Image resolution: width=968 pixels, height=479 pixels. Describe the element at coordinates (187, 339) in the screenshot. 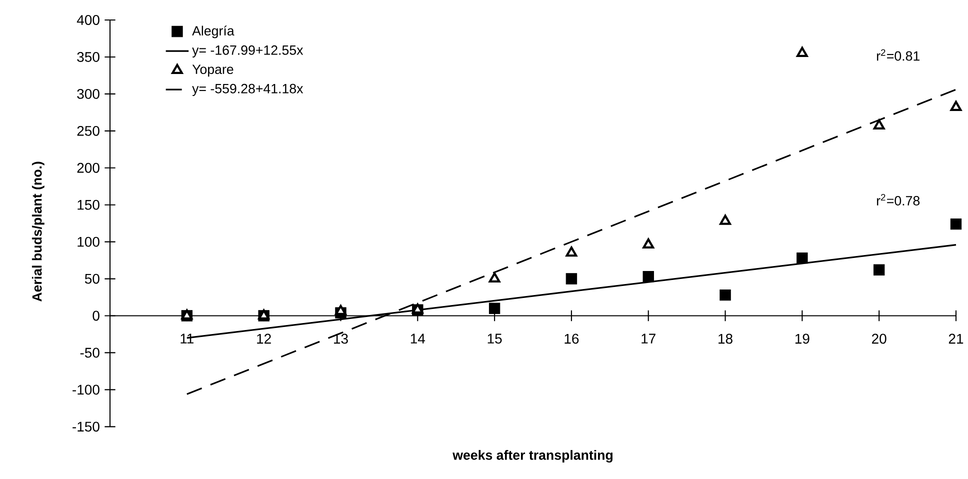

I see `x-tick-label: 11` at that location.